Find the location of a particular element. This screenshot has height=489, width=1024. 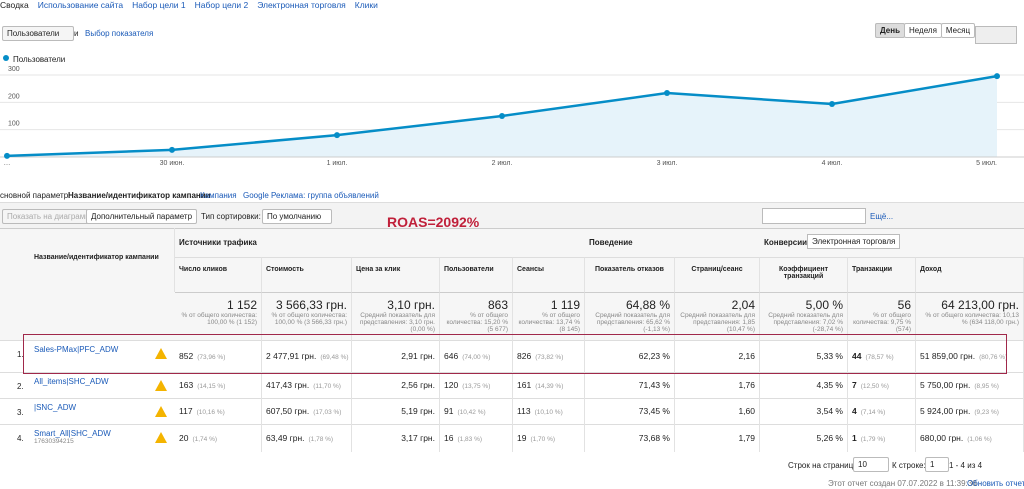

data-cell: 1,76 is located at coordinates (717, 385).